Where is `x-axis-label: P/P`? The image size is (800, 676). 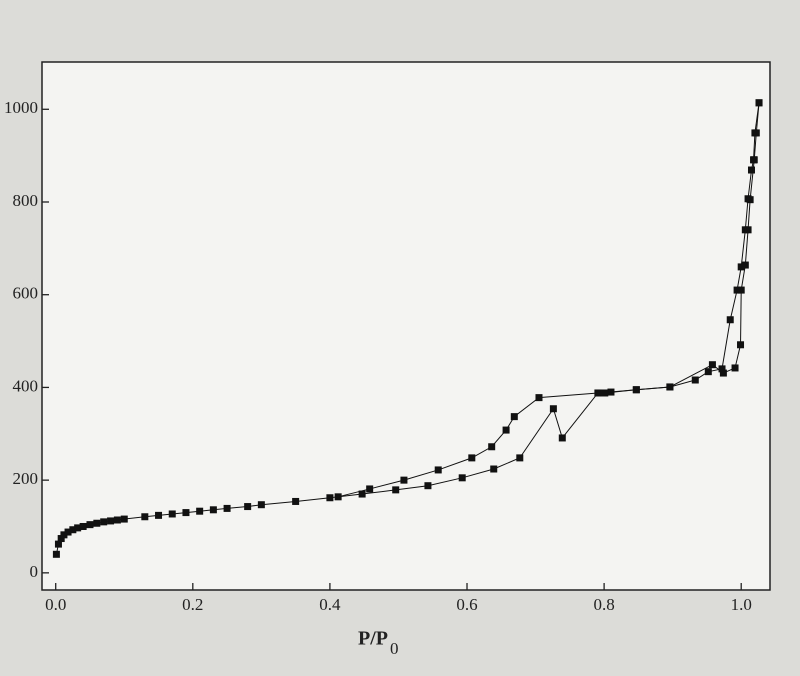
x-axis-label: P/P is located at coordinates (373, 639).